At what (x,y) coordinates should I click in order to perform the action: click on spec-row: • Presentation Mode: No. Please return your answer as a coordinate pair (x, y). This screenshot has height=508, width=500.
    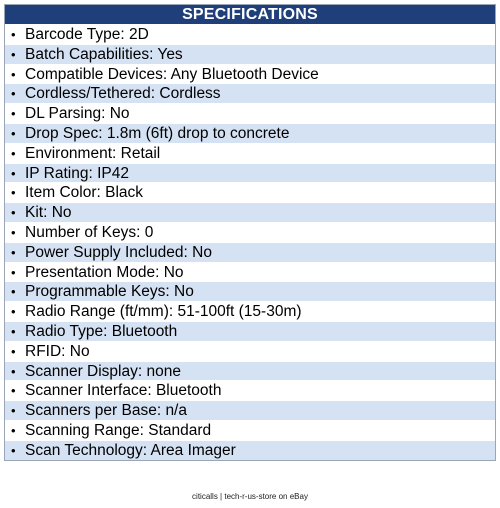
    Looking at the image, I should click on (250, 271).